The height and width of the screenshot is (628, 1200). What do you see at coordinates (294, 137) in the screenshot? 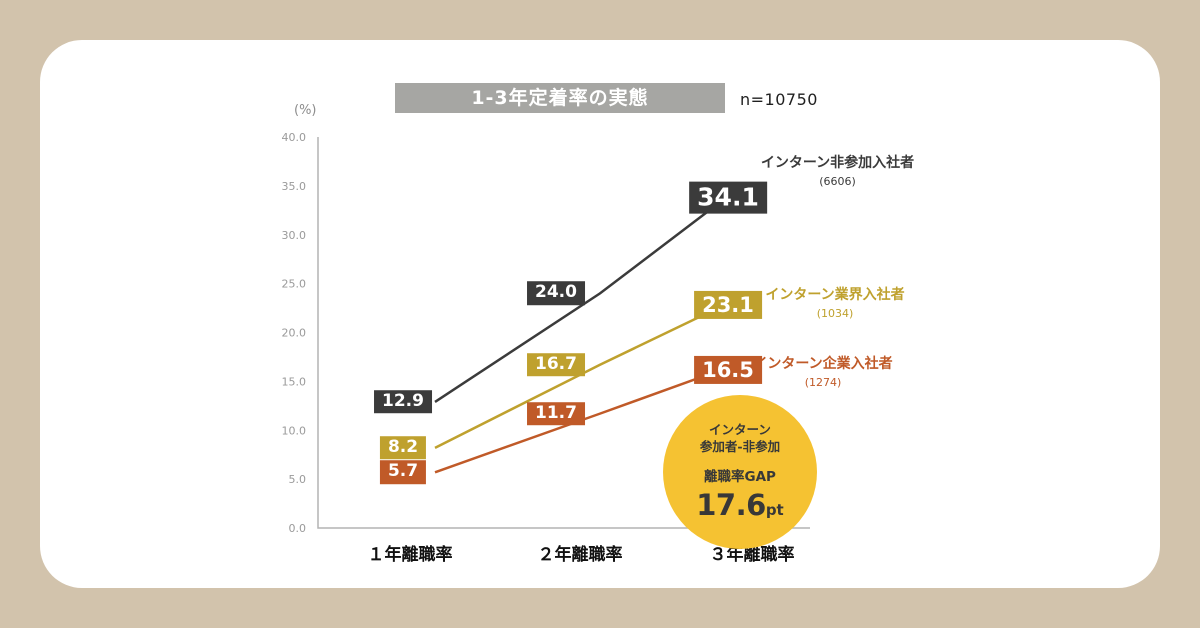
I see `y-tick-label: 40.0` at bounding box center [294, 137].